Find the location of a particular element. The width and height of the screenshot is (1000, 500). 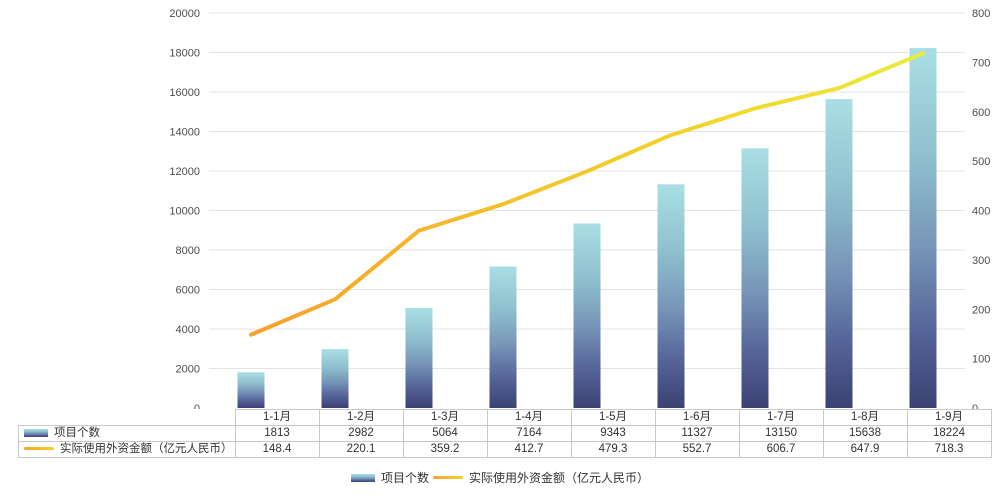

column-header: 1-8月 is located at coordinates (865, 417).